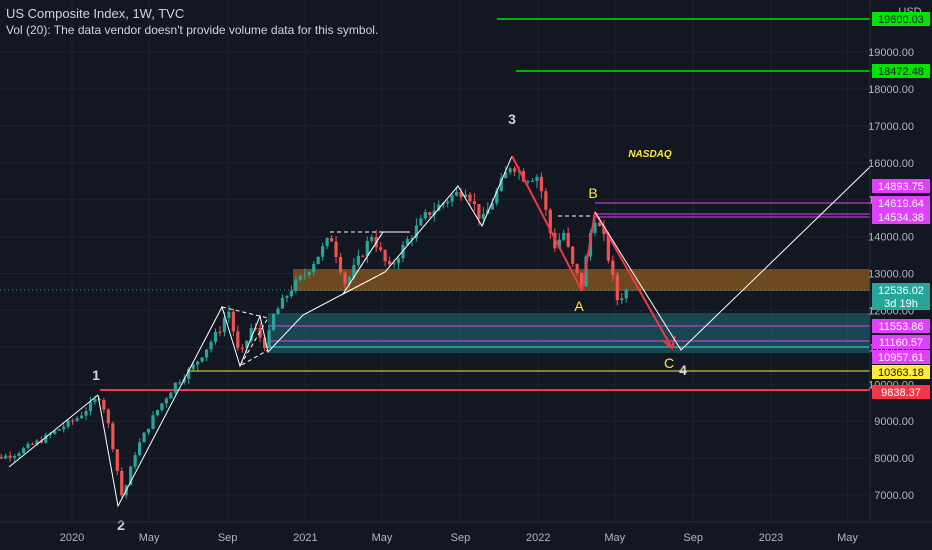  Describe the element at coordinates (592, 193) in the screenshot. I see `wave-b-label: B` at that location.